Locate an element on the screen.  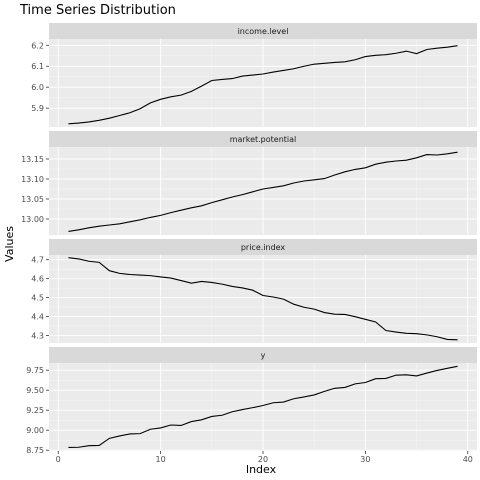
x-axis: 0 10 20 30 40 is located at coordinates (264, 457).